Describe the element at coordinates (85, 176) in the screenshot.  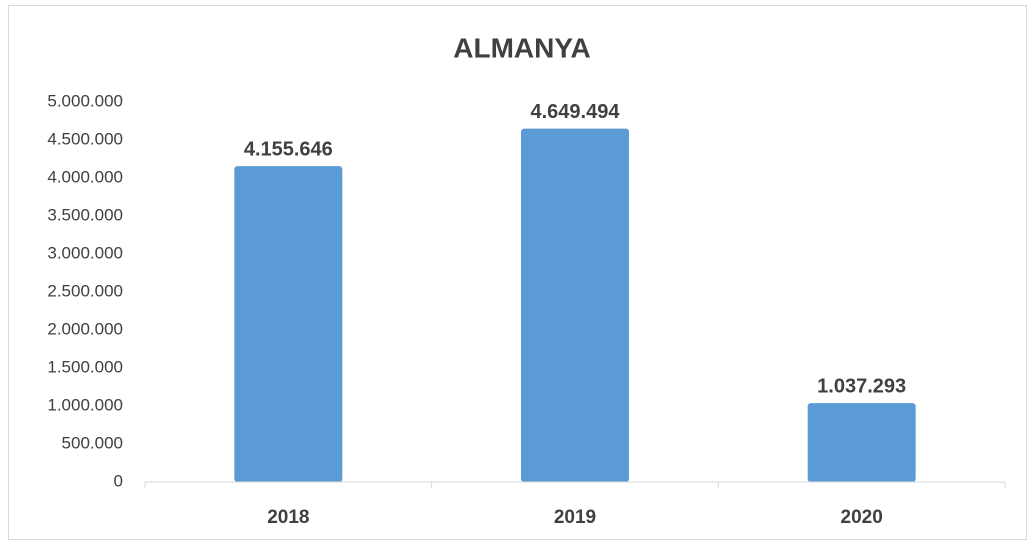
I see `y-tick-label: 4.000.000` at that location.